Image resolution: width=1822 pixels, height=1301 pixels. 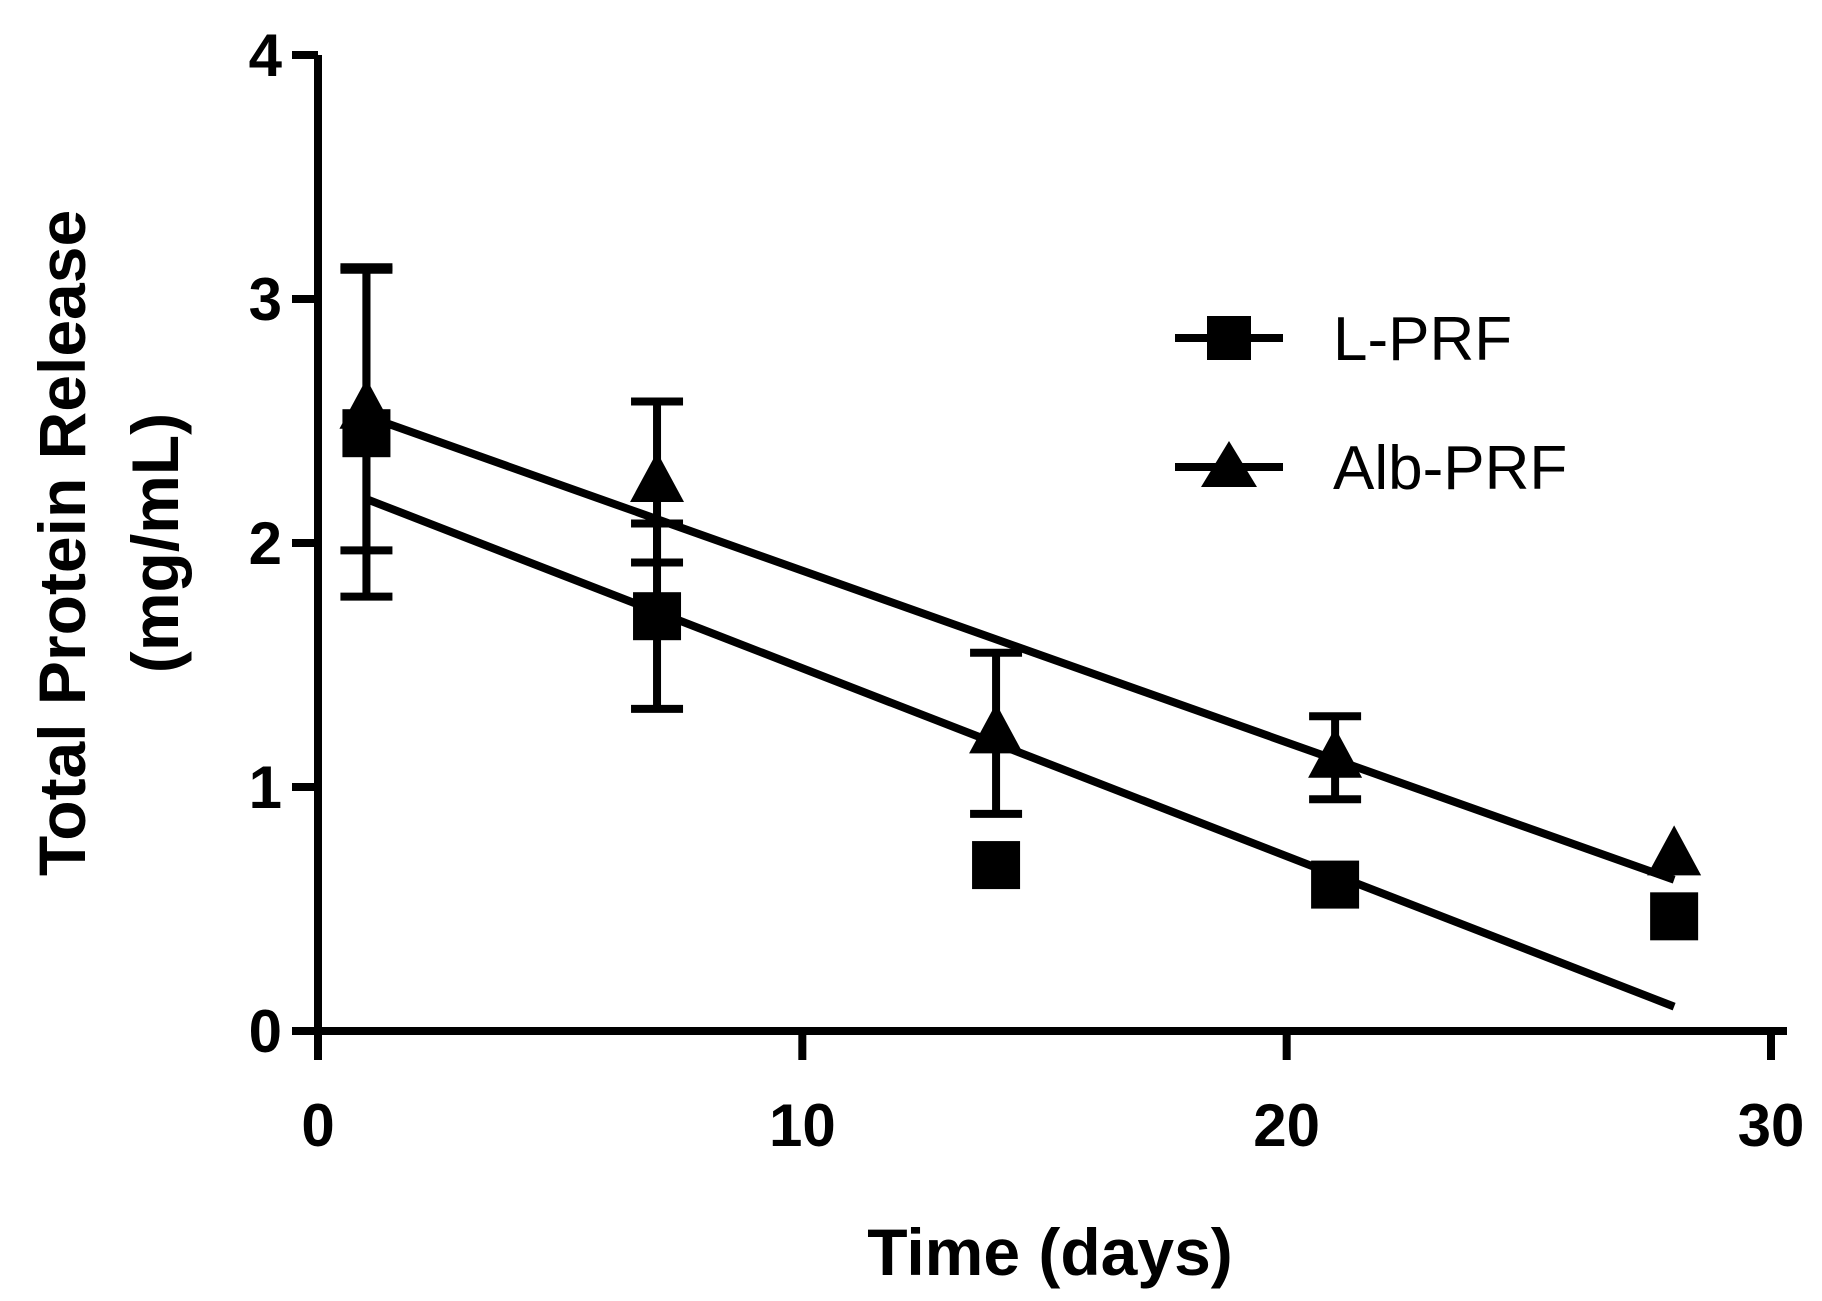 I want to click on legend-label-alb-prf: Alb-PRF, so click(x=1450, y=468).